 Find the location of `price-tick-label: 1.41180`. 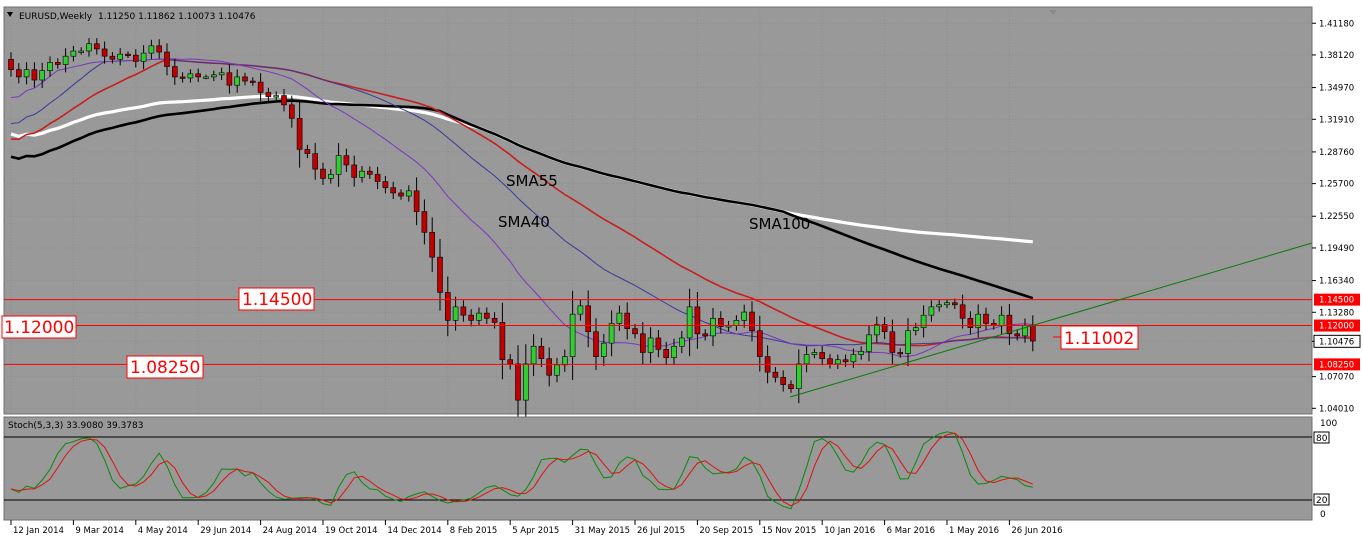

price-tick-label: 1.41180 is located at coordinates (1336, 24).